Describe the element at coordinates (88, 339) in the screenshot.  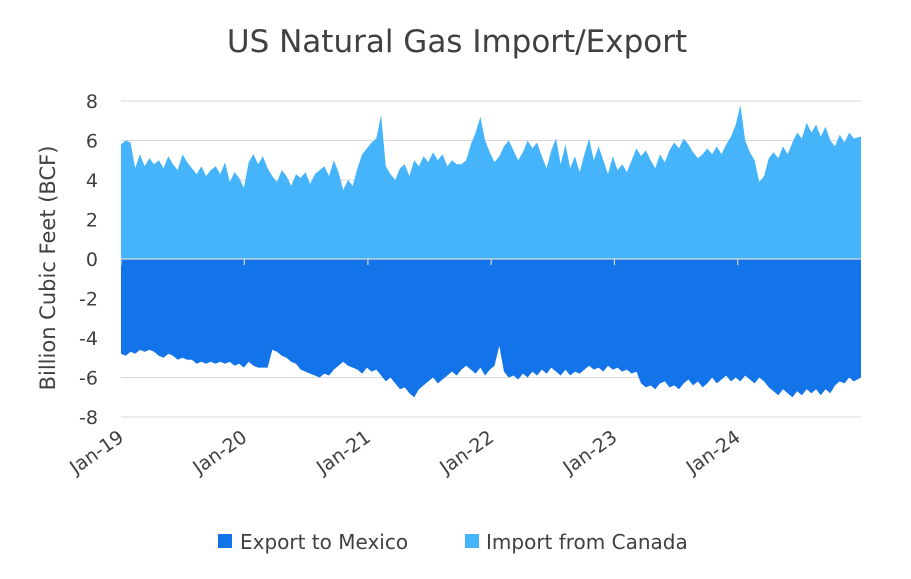
I see `y-tick-label: -4` at that location.